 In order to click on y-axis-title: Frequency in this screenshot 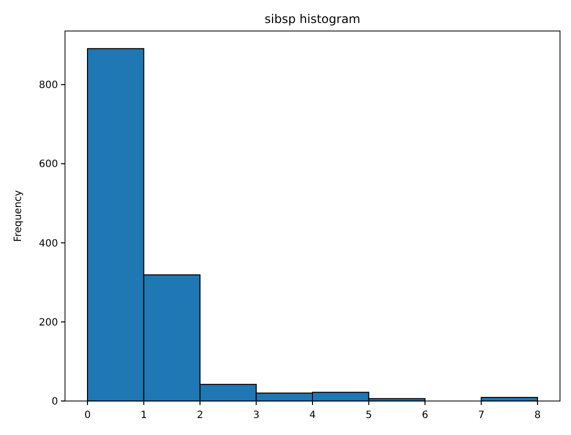, I will do `click(18, 216)`.